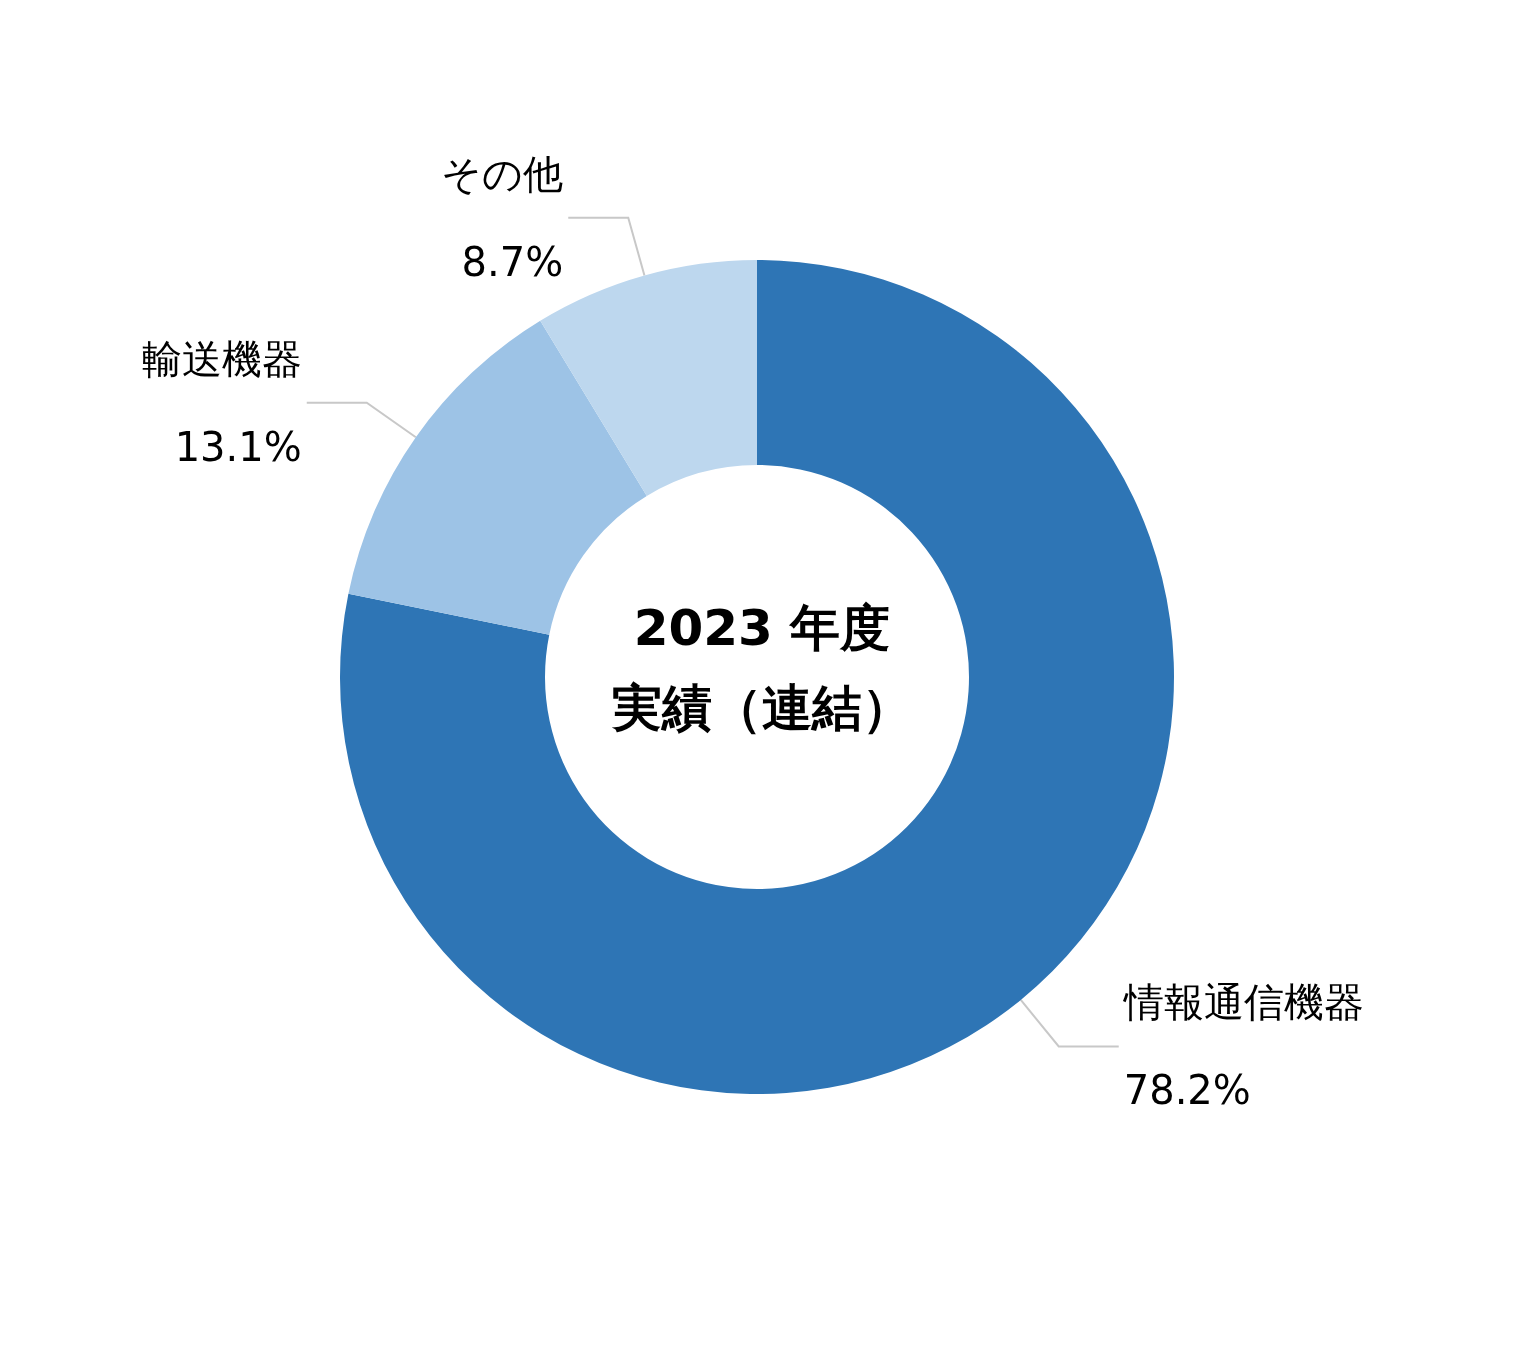 Image resolution: width=1516 pixels, height=1356 pixels. I want to click on data-label: 13.1%, so click(238, 446).